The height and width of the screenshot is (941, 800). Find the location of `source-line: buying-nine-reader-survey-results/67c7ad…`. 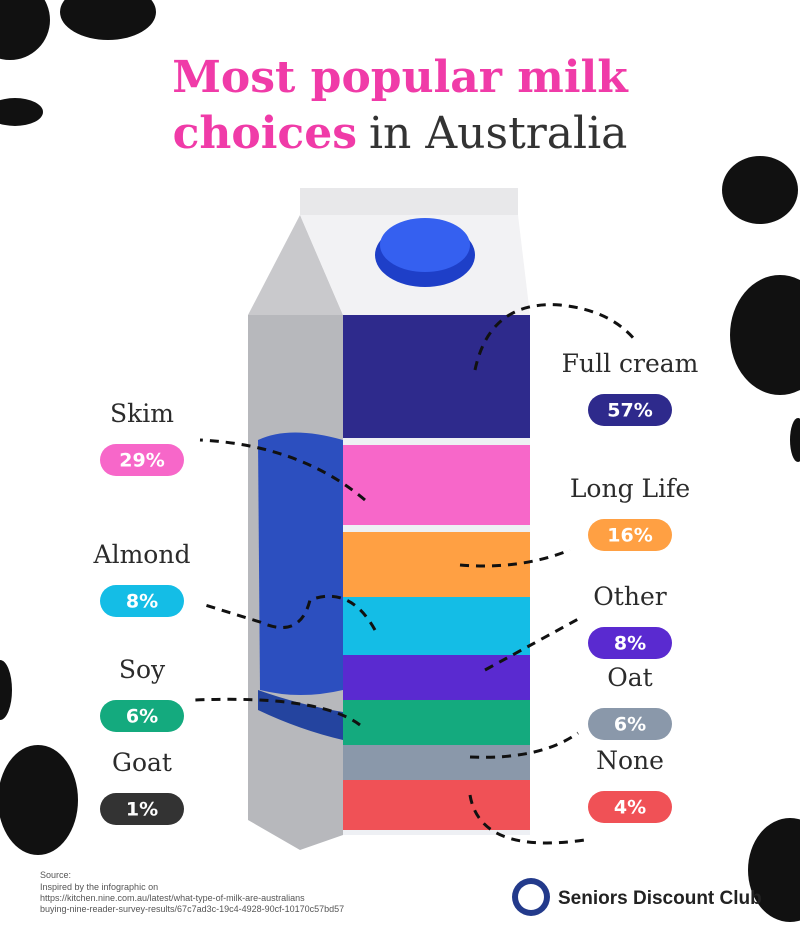

source-line: buying-nine-reader-survey-results/67c7ad… is located at coordinates (192, 909).